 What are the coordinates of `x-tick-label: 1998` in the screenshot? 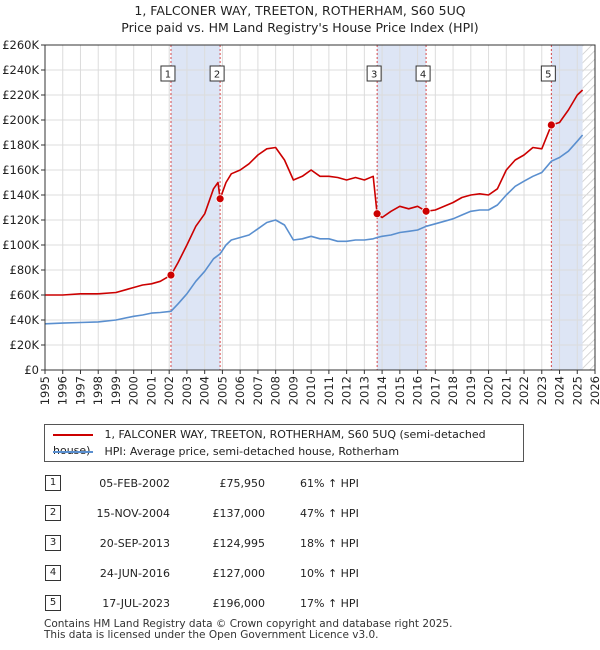 It's located at (98, 390).